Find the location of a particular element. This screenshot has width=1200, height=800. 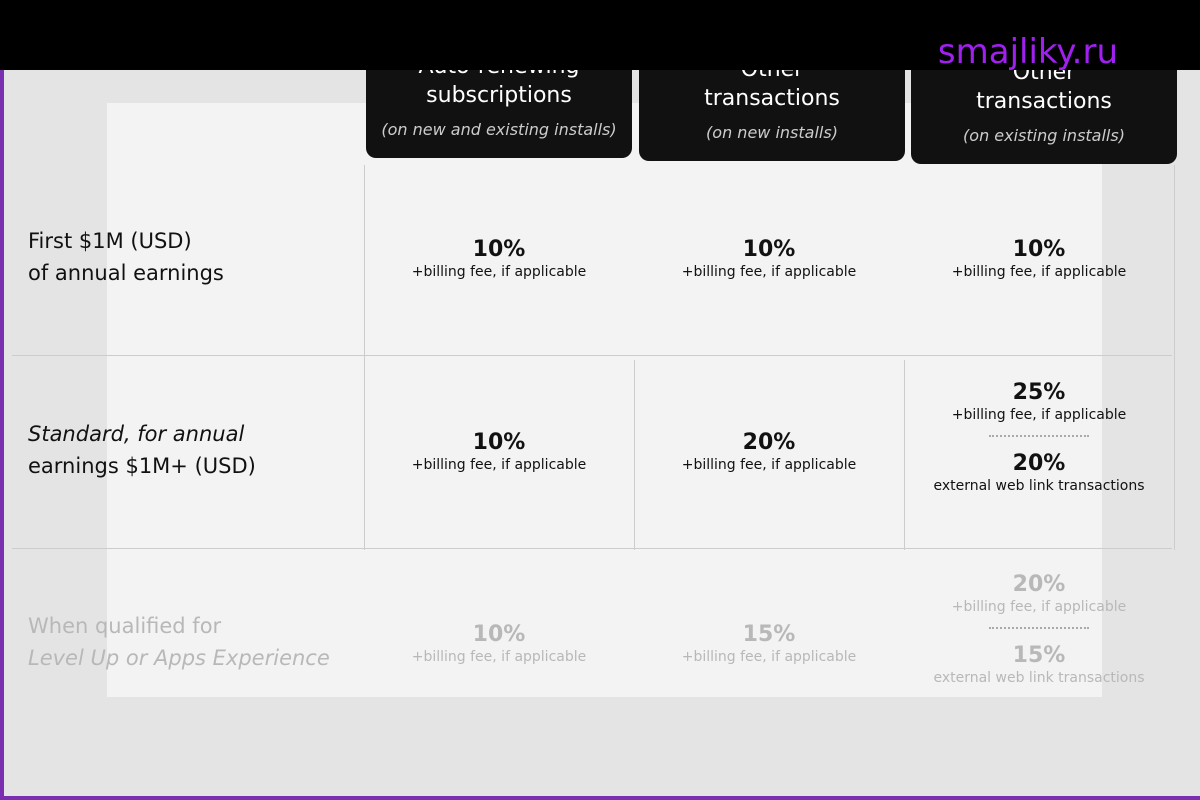

row-label: First $1M (USD) of annual earnings is located at coordinates (126, 257).